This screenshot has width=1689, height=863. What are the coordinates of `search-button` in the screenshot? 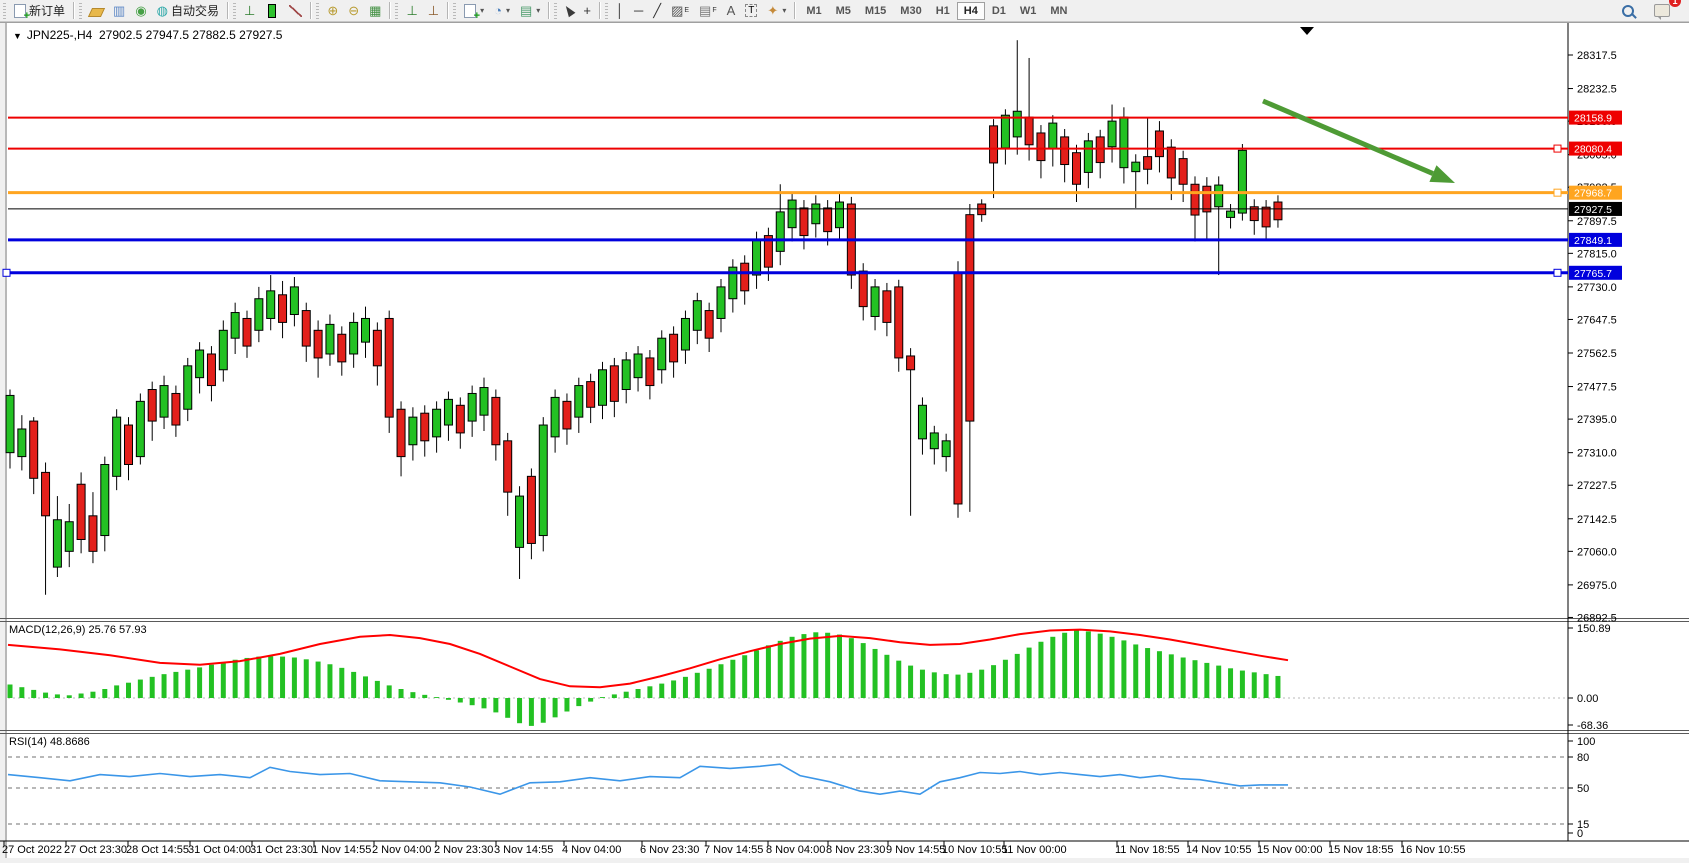 It's located at (1628, 11).